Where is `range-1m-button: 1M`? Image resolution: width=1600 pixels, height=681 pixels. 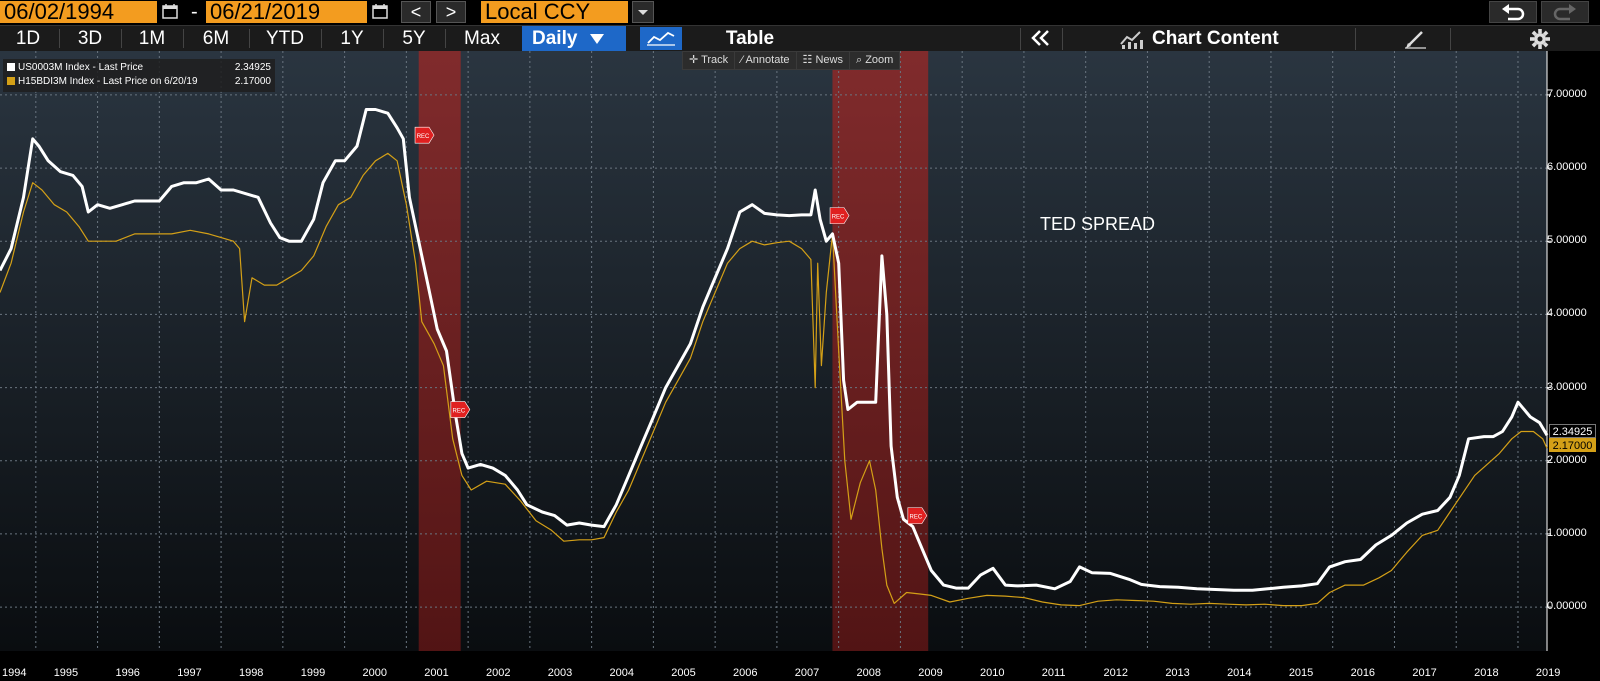
range-1m-button: 1M is located at coordinates (152, 38).